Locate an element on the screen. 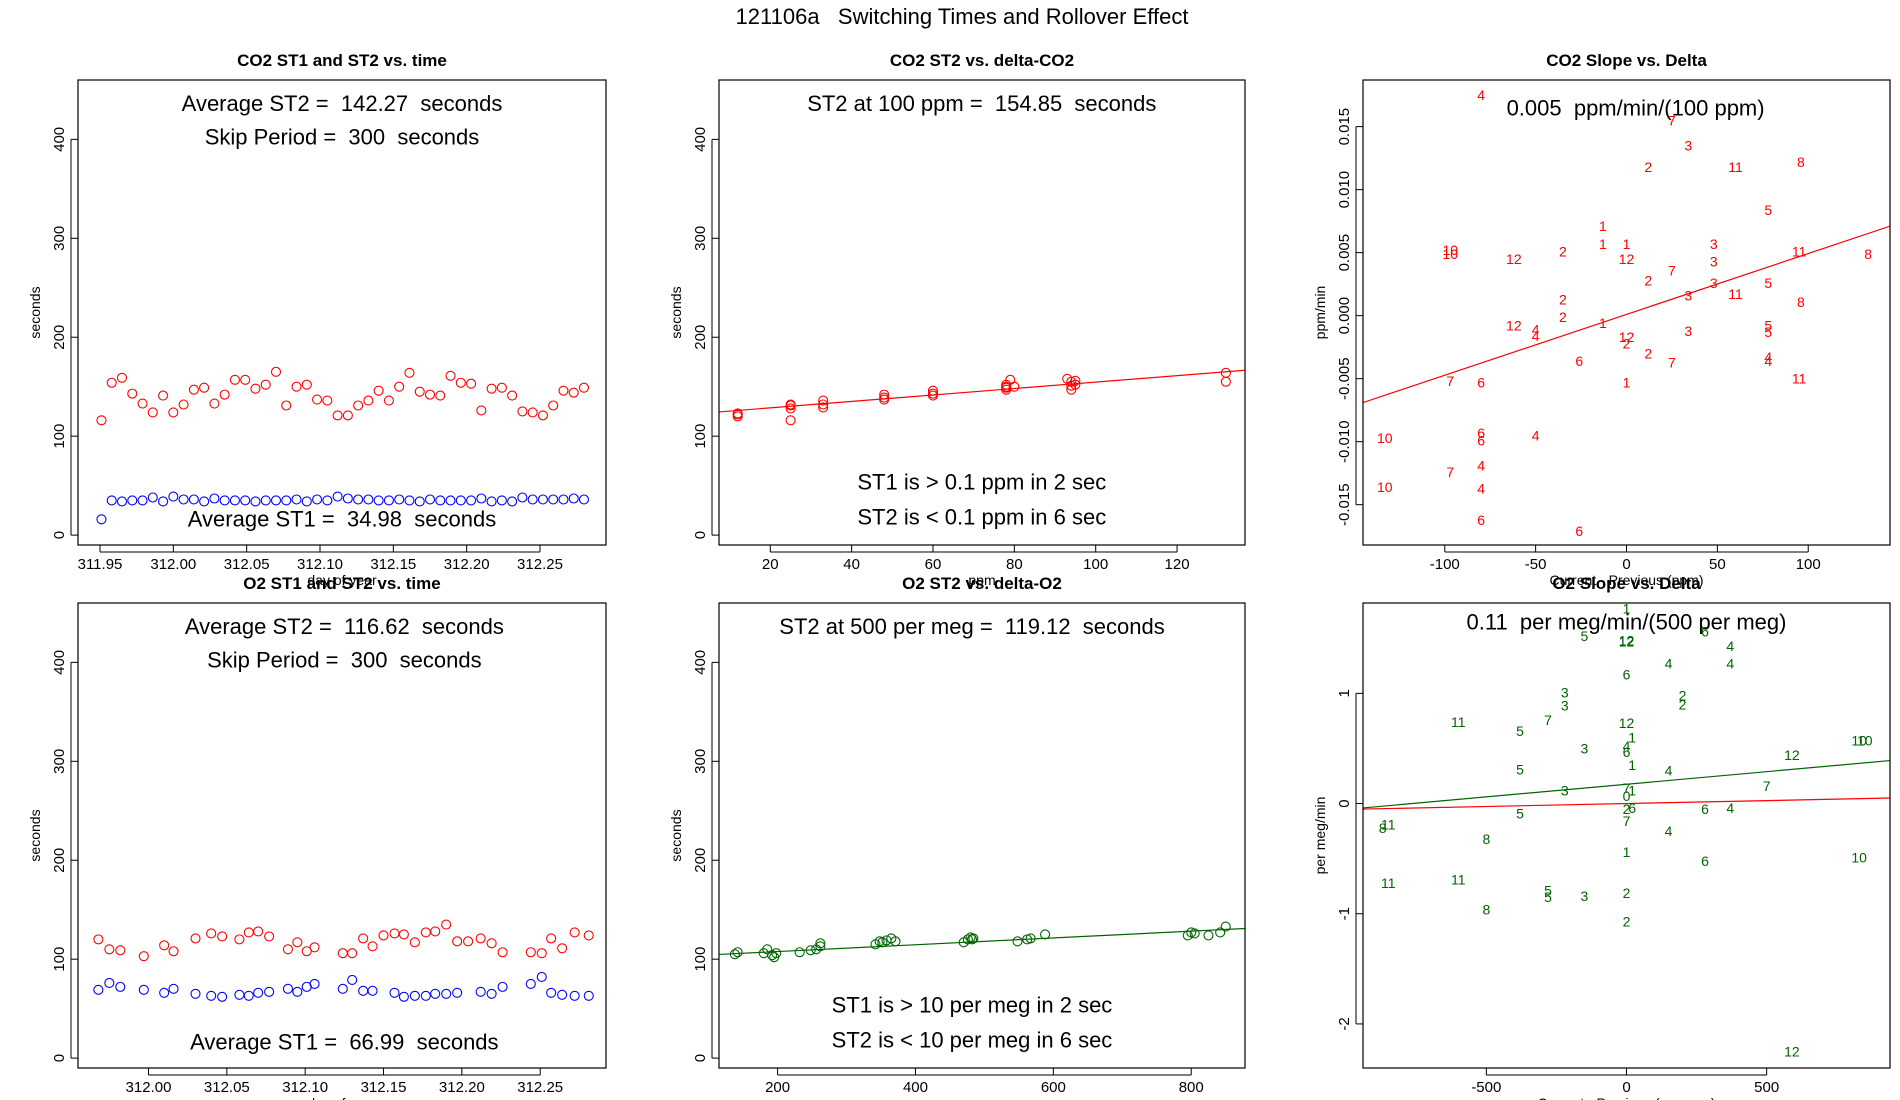 This screenshot has height=1100, width=1900. fit-line is located at coordinates (1626, 803).